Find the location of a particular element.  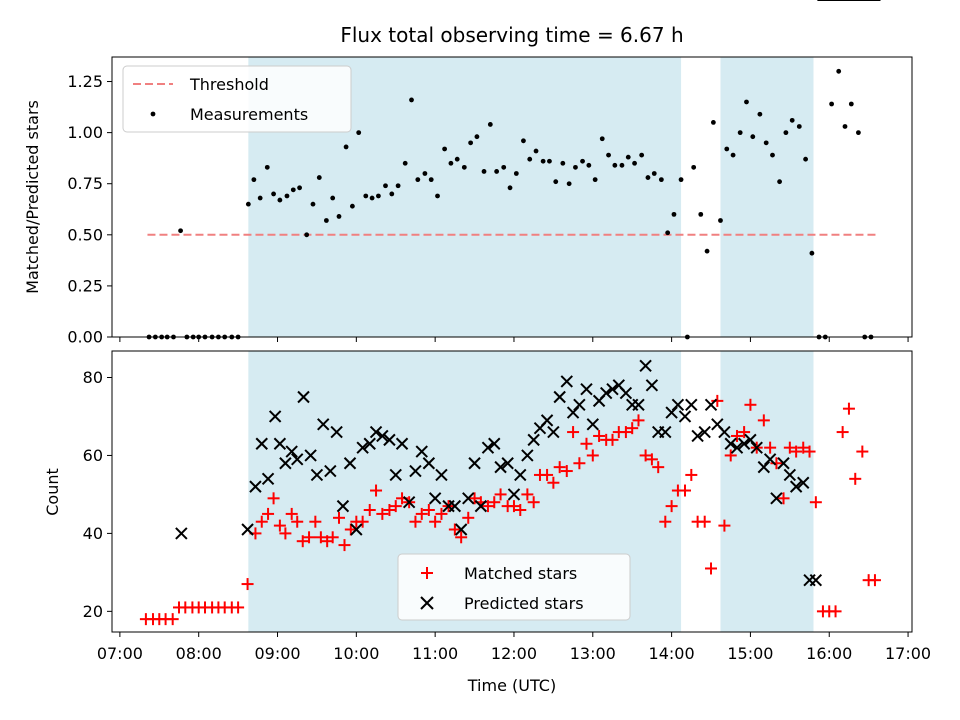

threshold-legend-label: Threshold is located at coordinates (229, 84).